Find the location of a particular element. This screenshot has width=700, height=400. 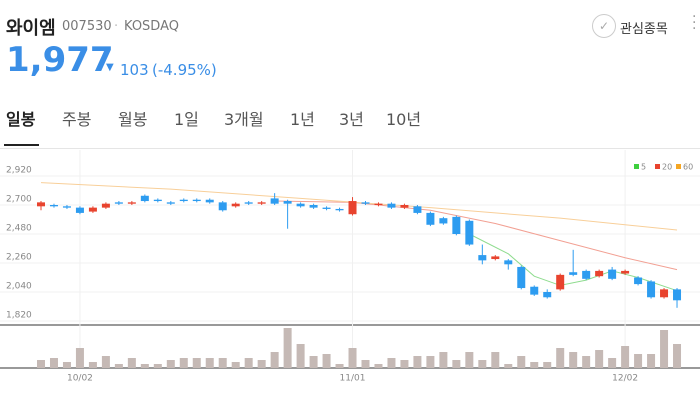

tab: 1년 is located at coordinates (302, 119).